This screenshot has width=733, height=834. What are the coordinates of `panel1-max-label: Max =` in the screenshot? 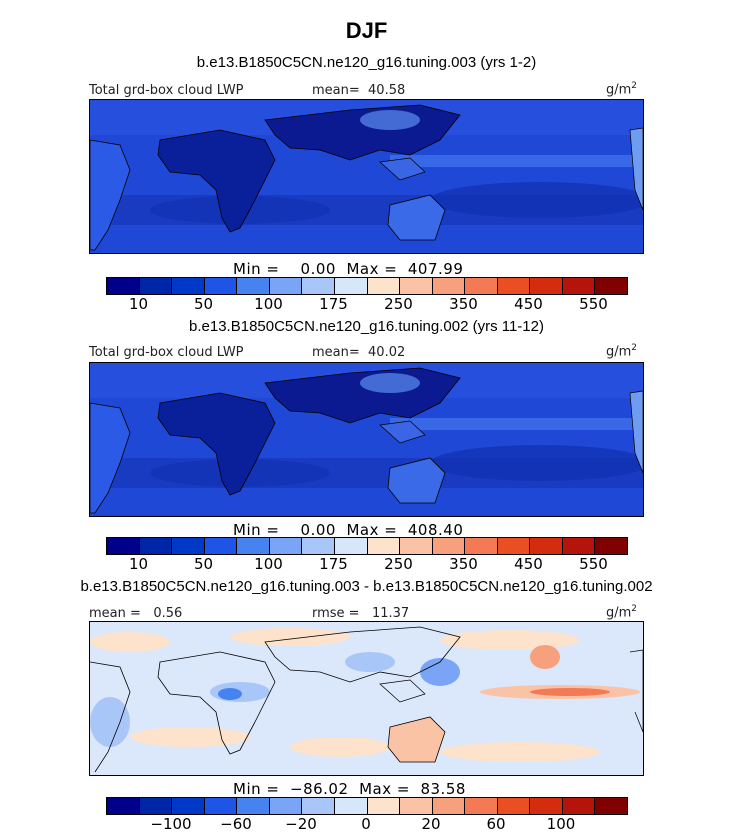 It's located at (372, 269).